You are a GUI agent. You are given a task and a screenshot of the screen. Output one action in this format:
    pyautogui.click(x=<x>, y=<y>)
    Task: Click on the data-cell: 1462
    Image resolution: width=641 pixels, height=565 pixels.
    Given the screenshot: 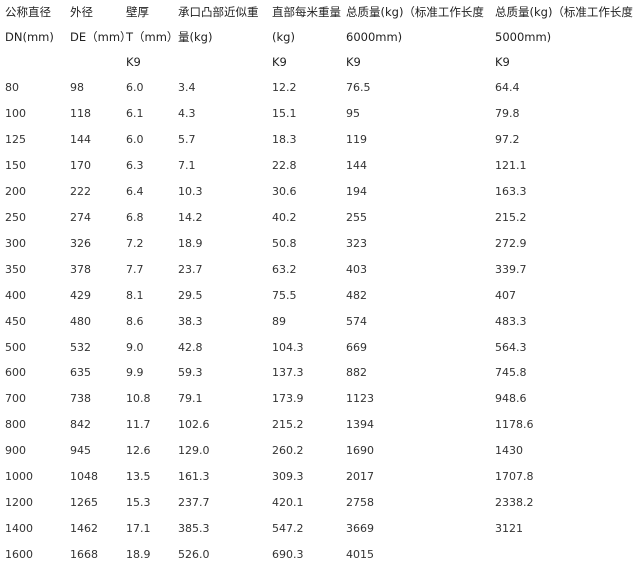 What is the action you would take?
    pyautogui.click(x=84, y=529)
    